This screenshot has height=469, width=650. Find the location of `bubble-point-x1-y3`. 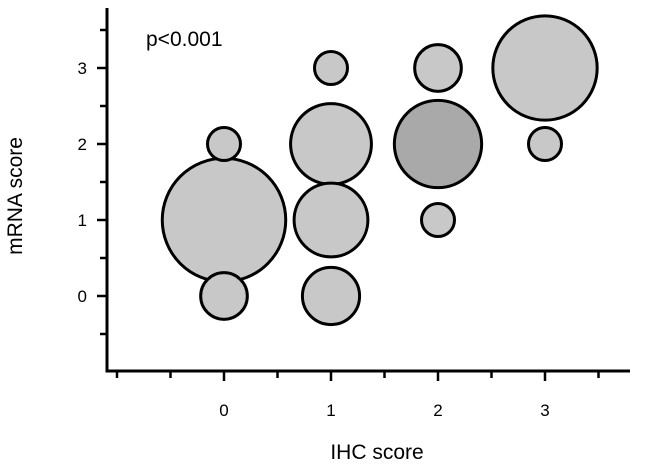

bubble-point-x1-y3 is located at coordinates (331, 68).